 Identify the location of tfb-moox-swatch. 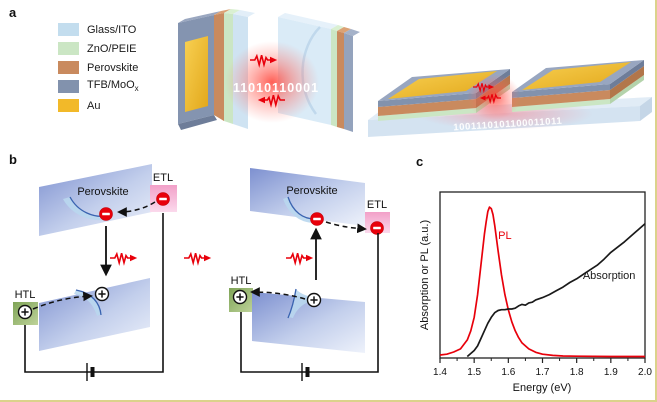
(68, 86).